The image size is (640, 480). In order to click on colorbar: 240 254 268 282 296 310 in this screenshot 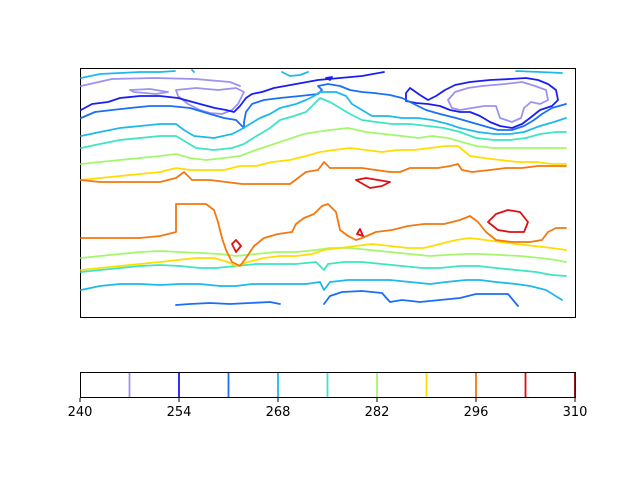, I will do `click(328, 396)`.